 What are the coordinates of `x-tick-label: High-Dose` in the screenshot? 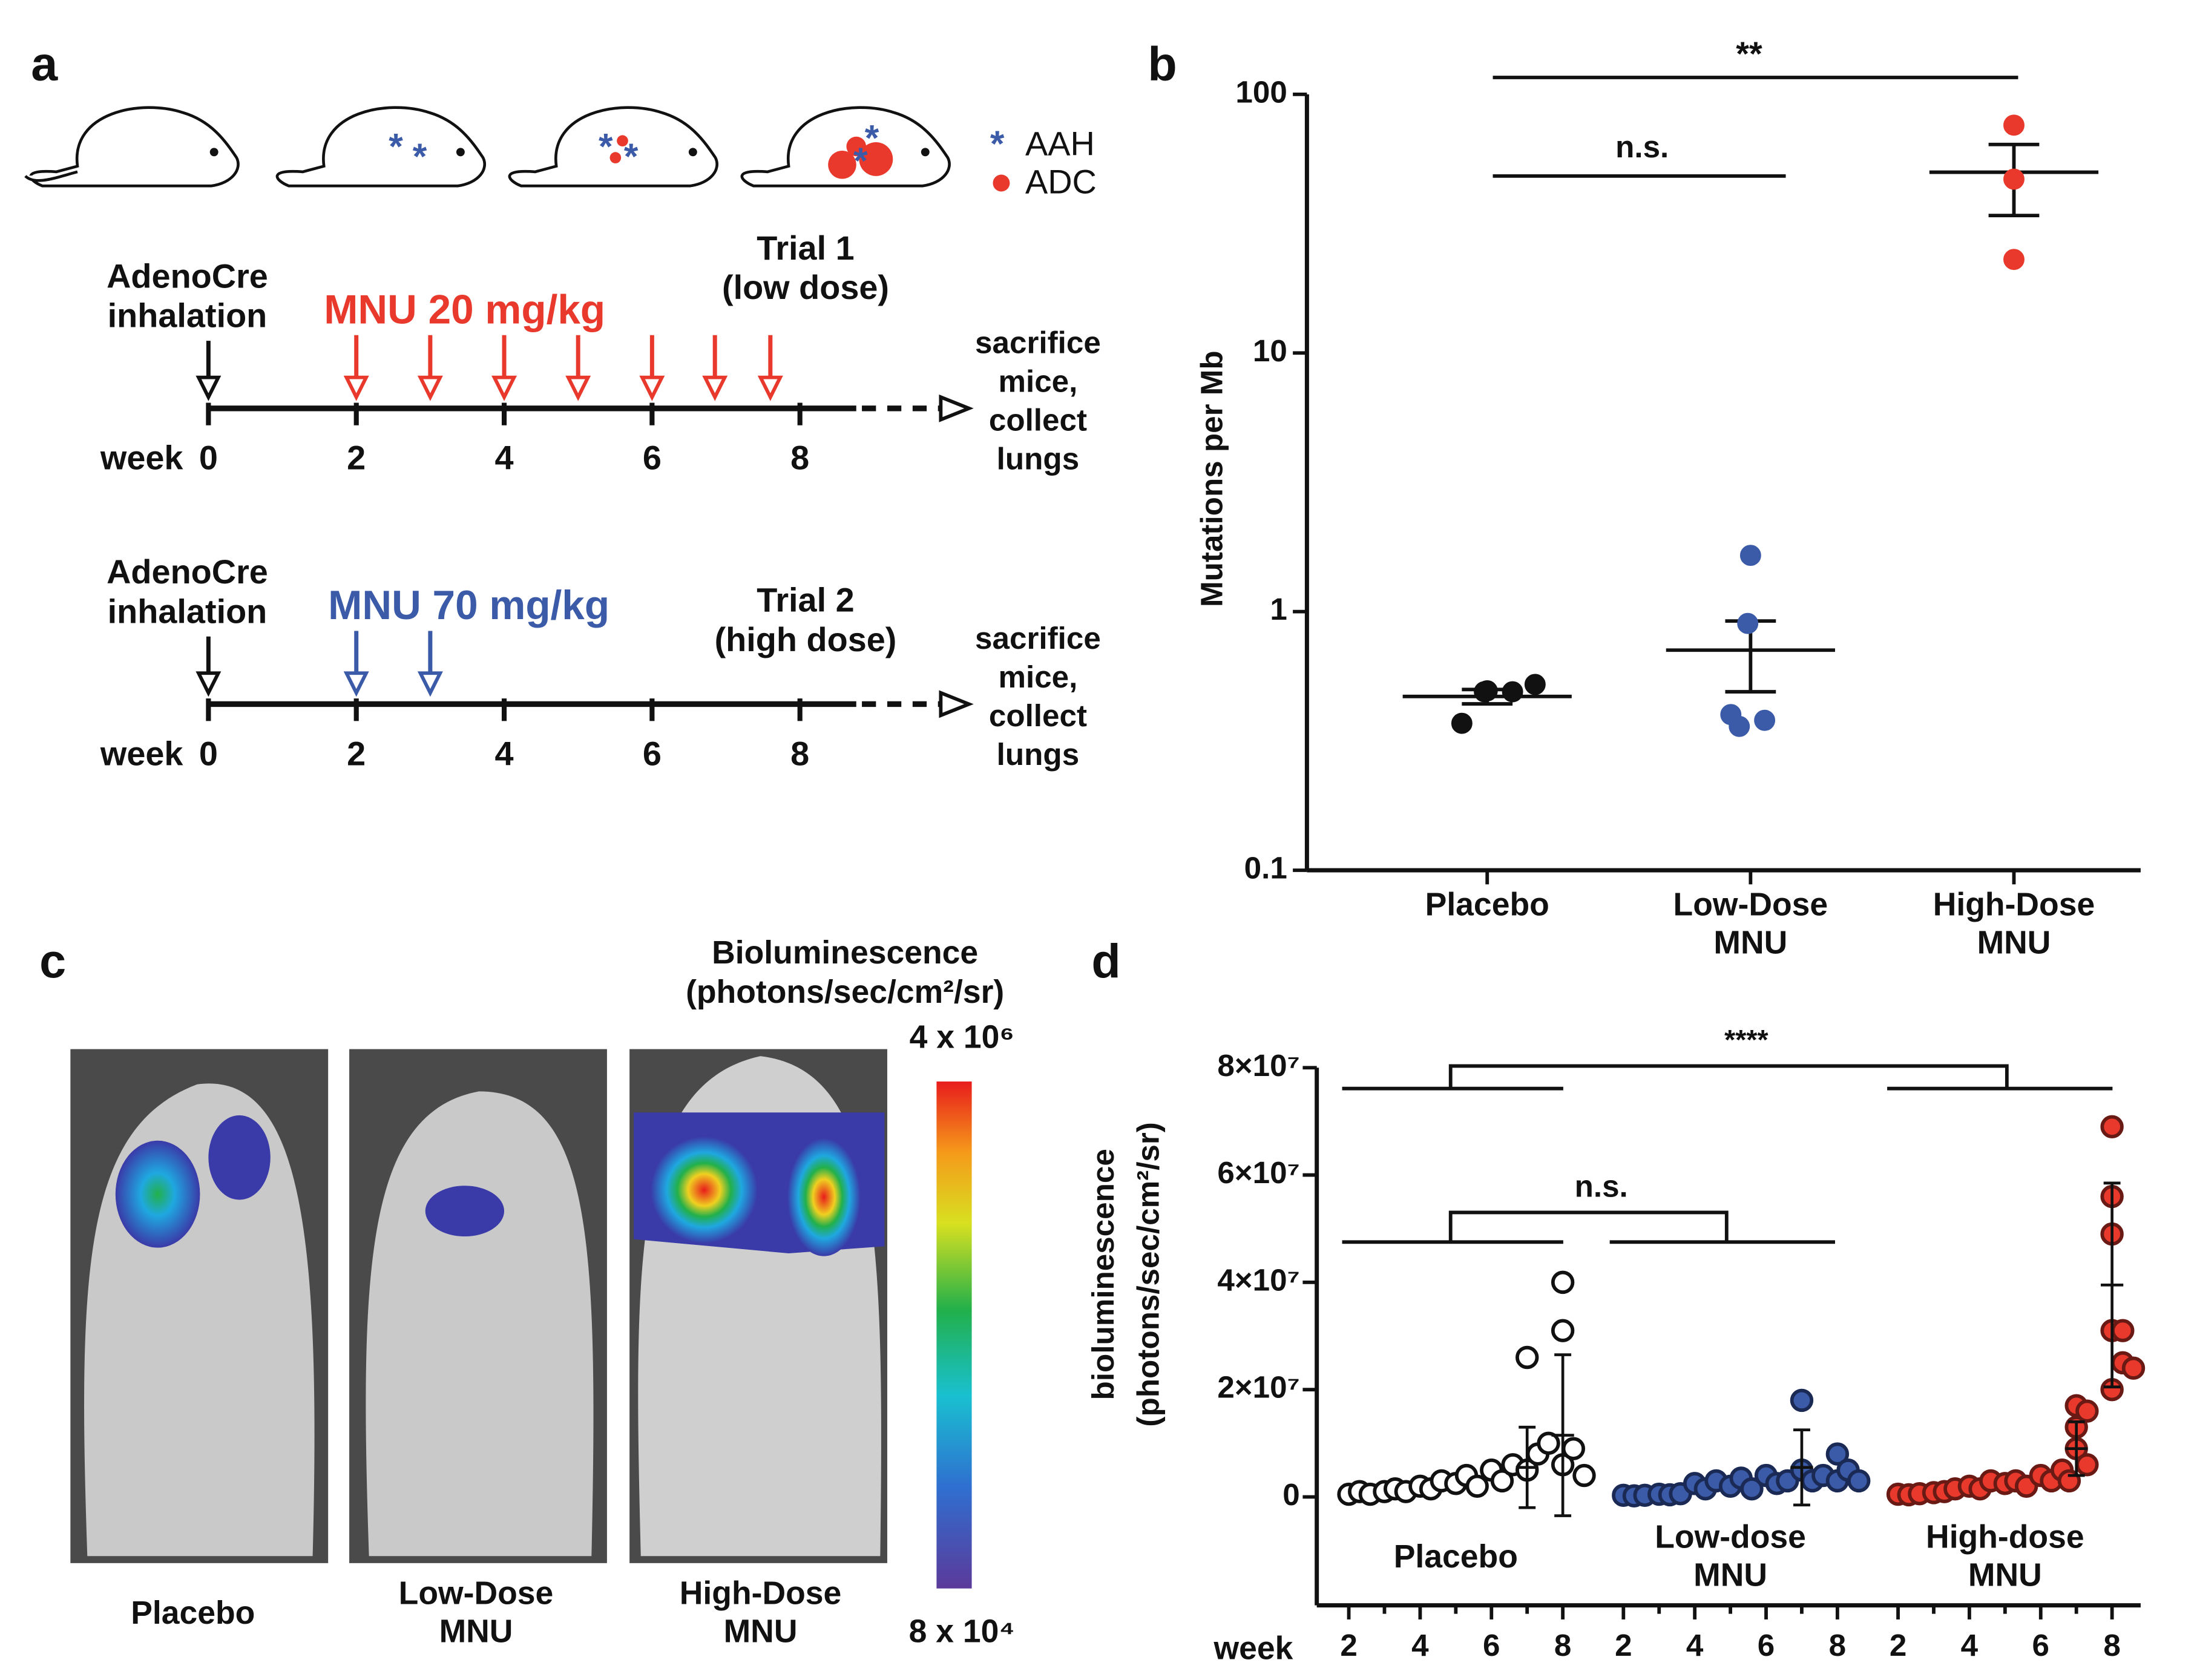 It's located at (2014, 905).